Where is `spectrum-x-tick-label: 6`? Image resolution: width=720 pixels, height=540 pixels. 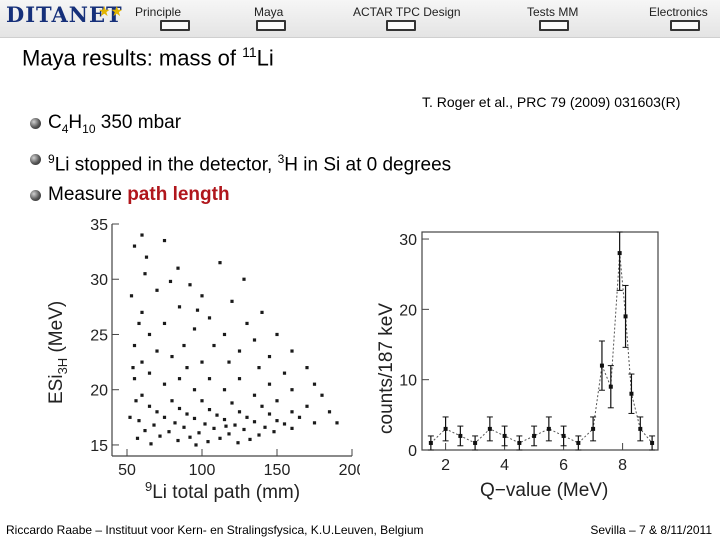 spectrum-x-tick-label: 6 is located at coordinates (563, 465).